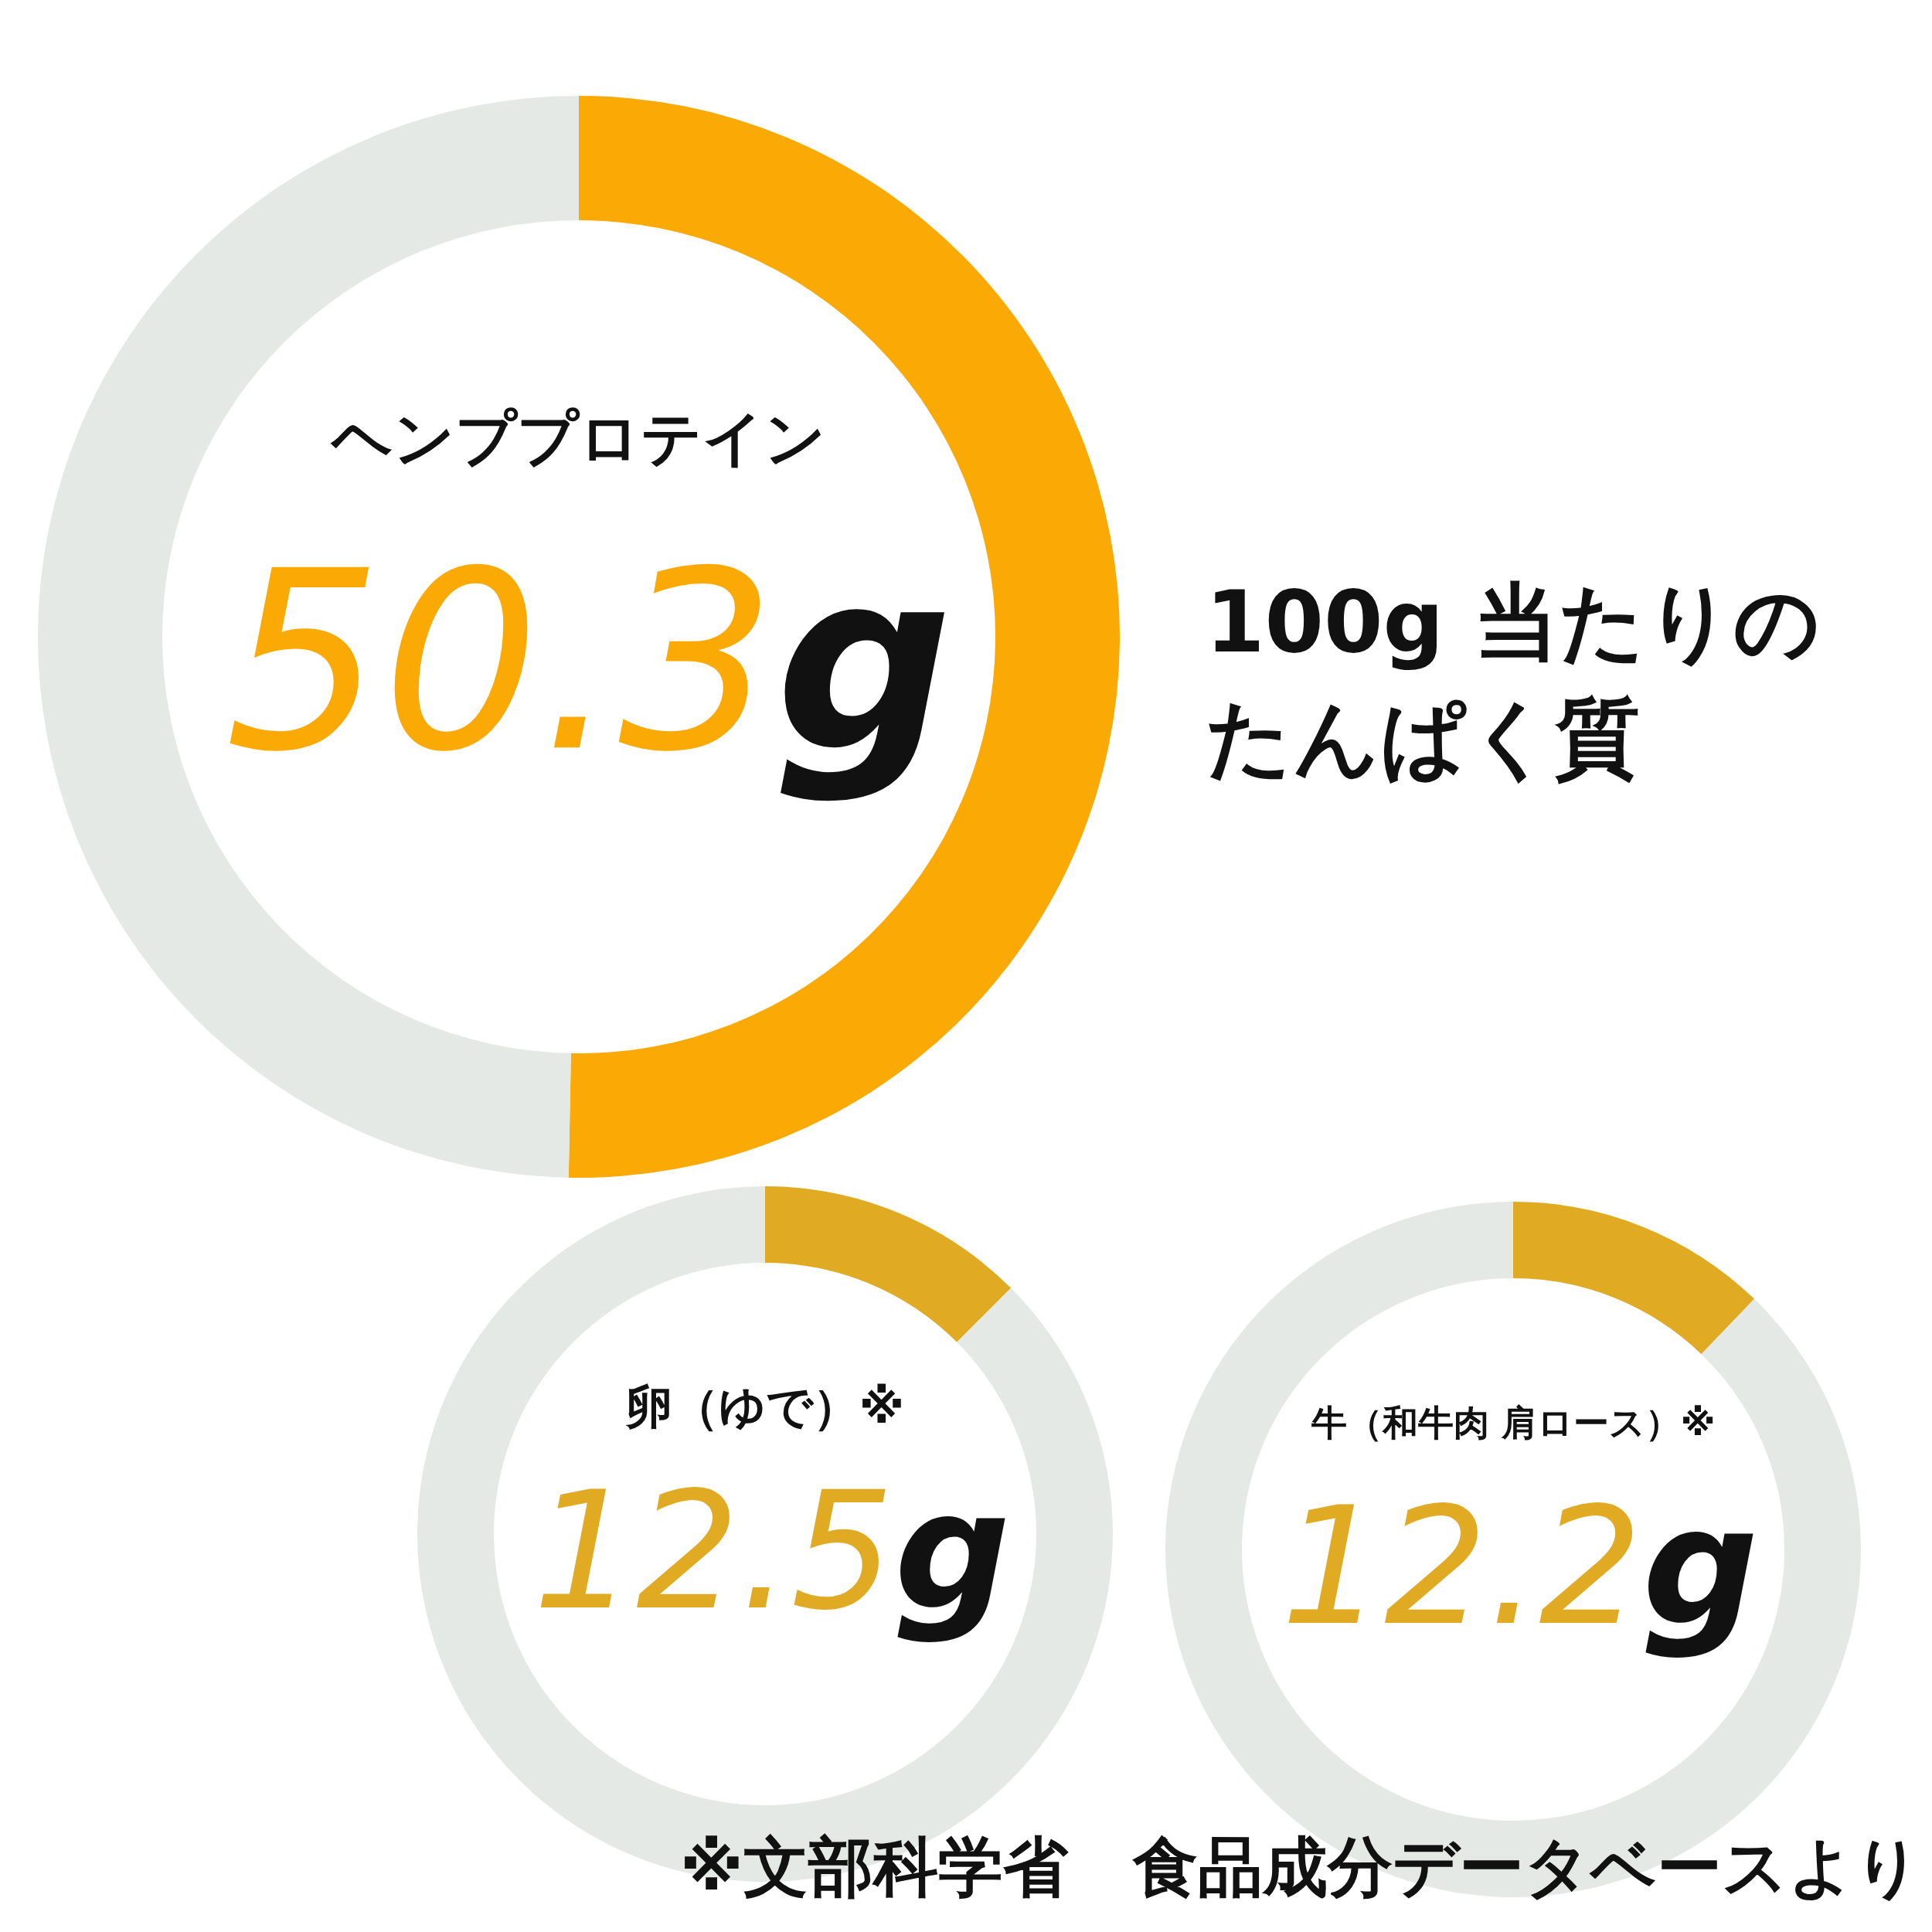 Image resolution: width=1932 pixels, height=1932 pixels. Describe the element at coordinates (765, 1406) in the screenshot. I see `slice-label: 卵（ゆで）※` at that location.